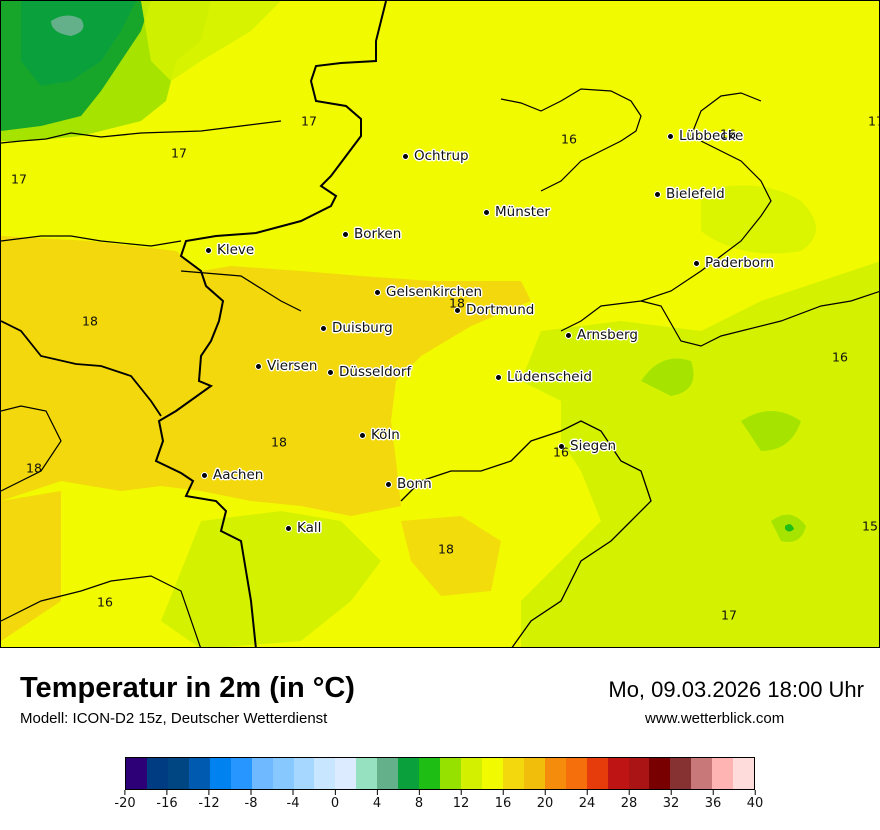 This screenshot has height=830, width=880. What do you see at coordinates (629, 800) in the screenshot?
I see `color-scale-tick: 28` at bounding box center [629, 800].